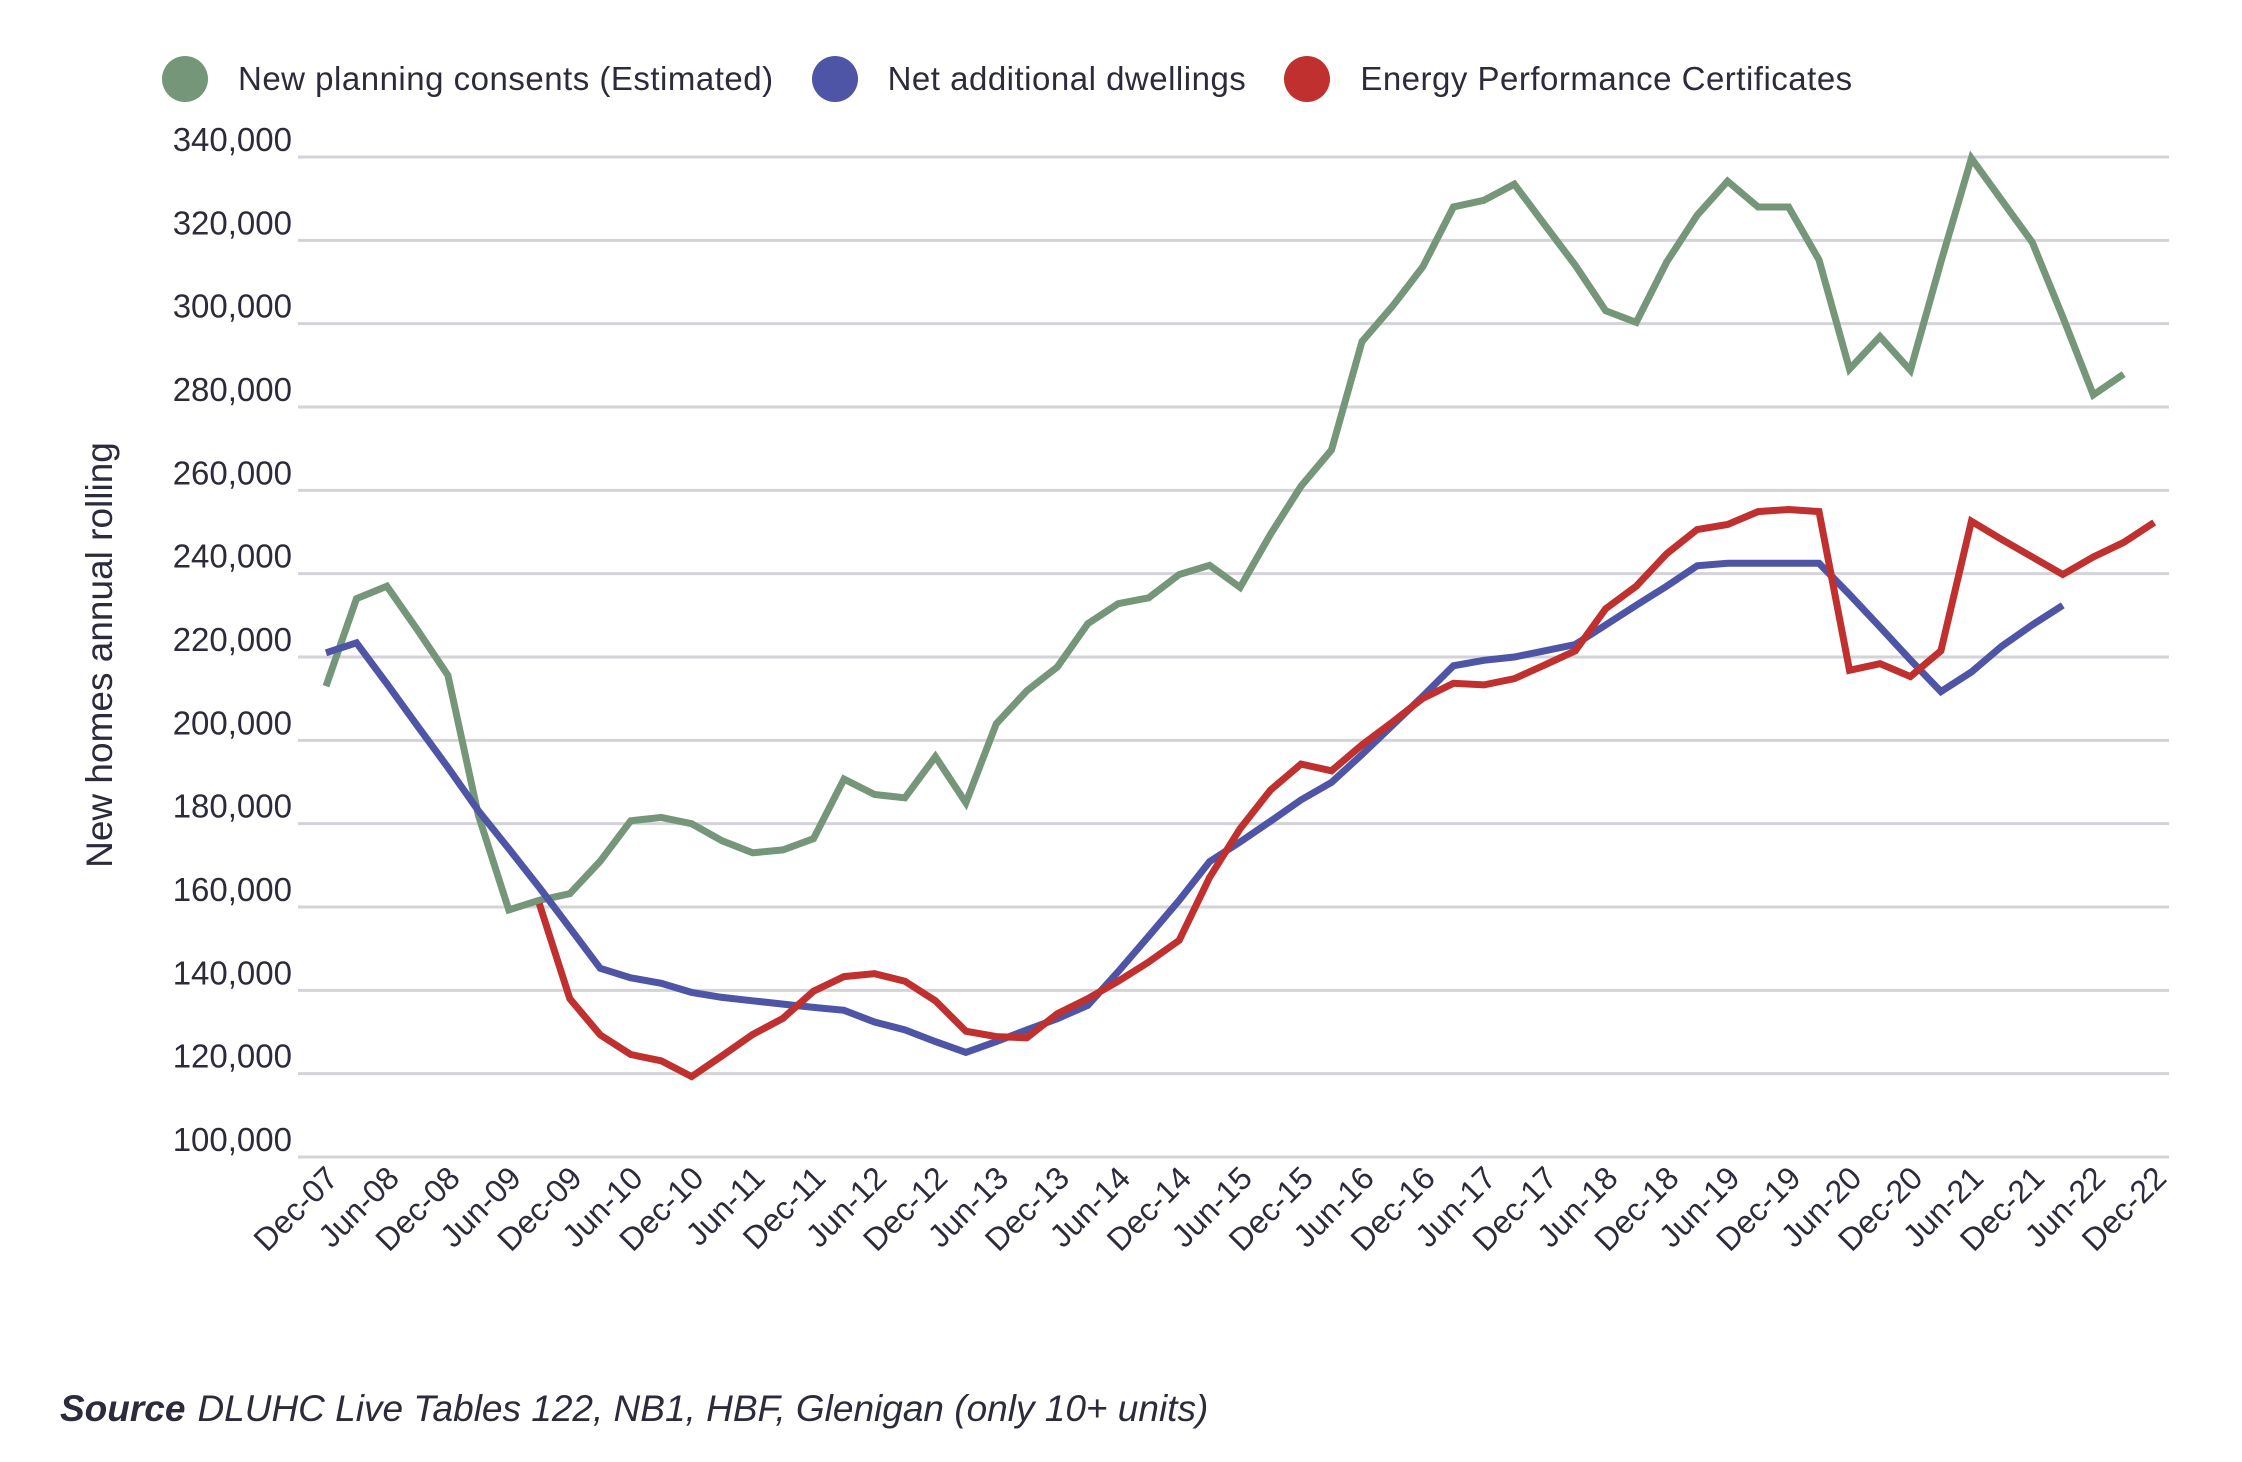 The image size is (2242, 1462). Describe the element at coordinates (232, 972) in the screenshot. I see `y-tick-label: 140,000` at that location.